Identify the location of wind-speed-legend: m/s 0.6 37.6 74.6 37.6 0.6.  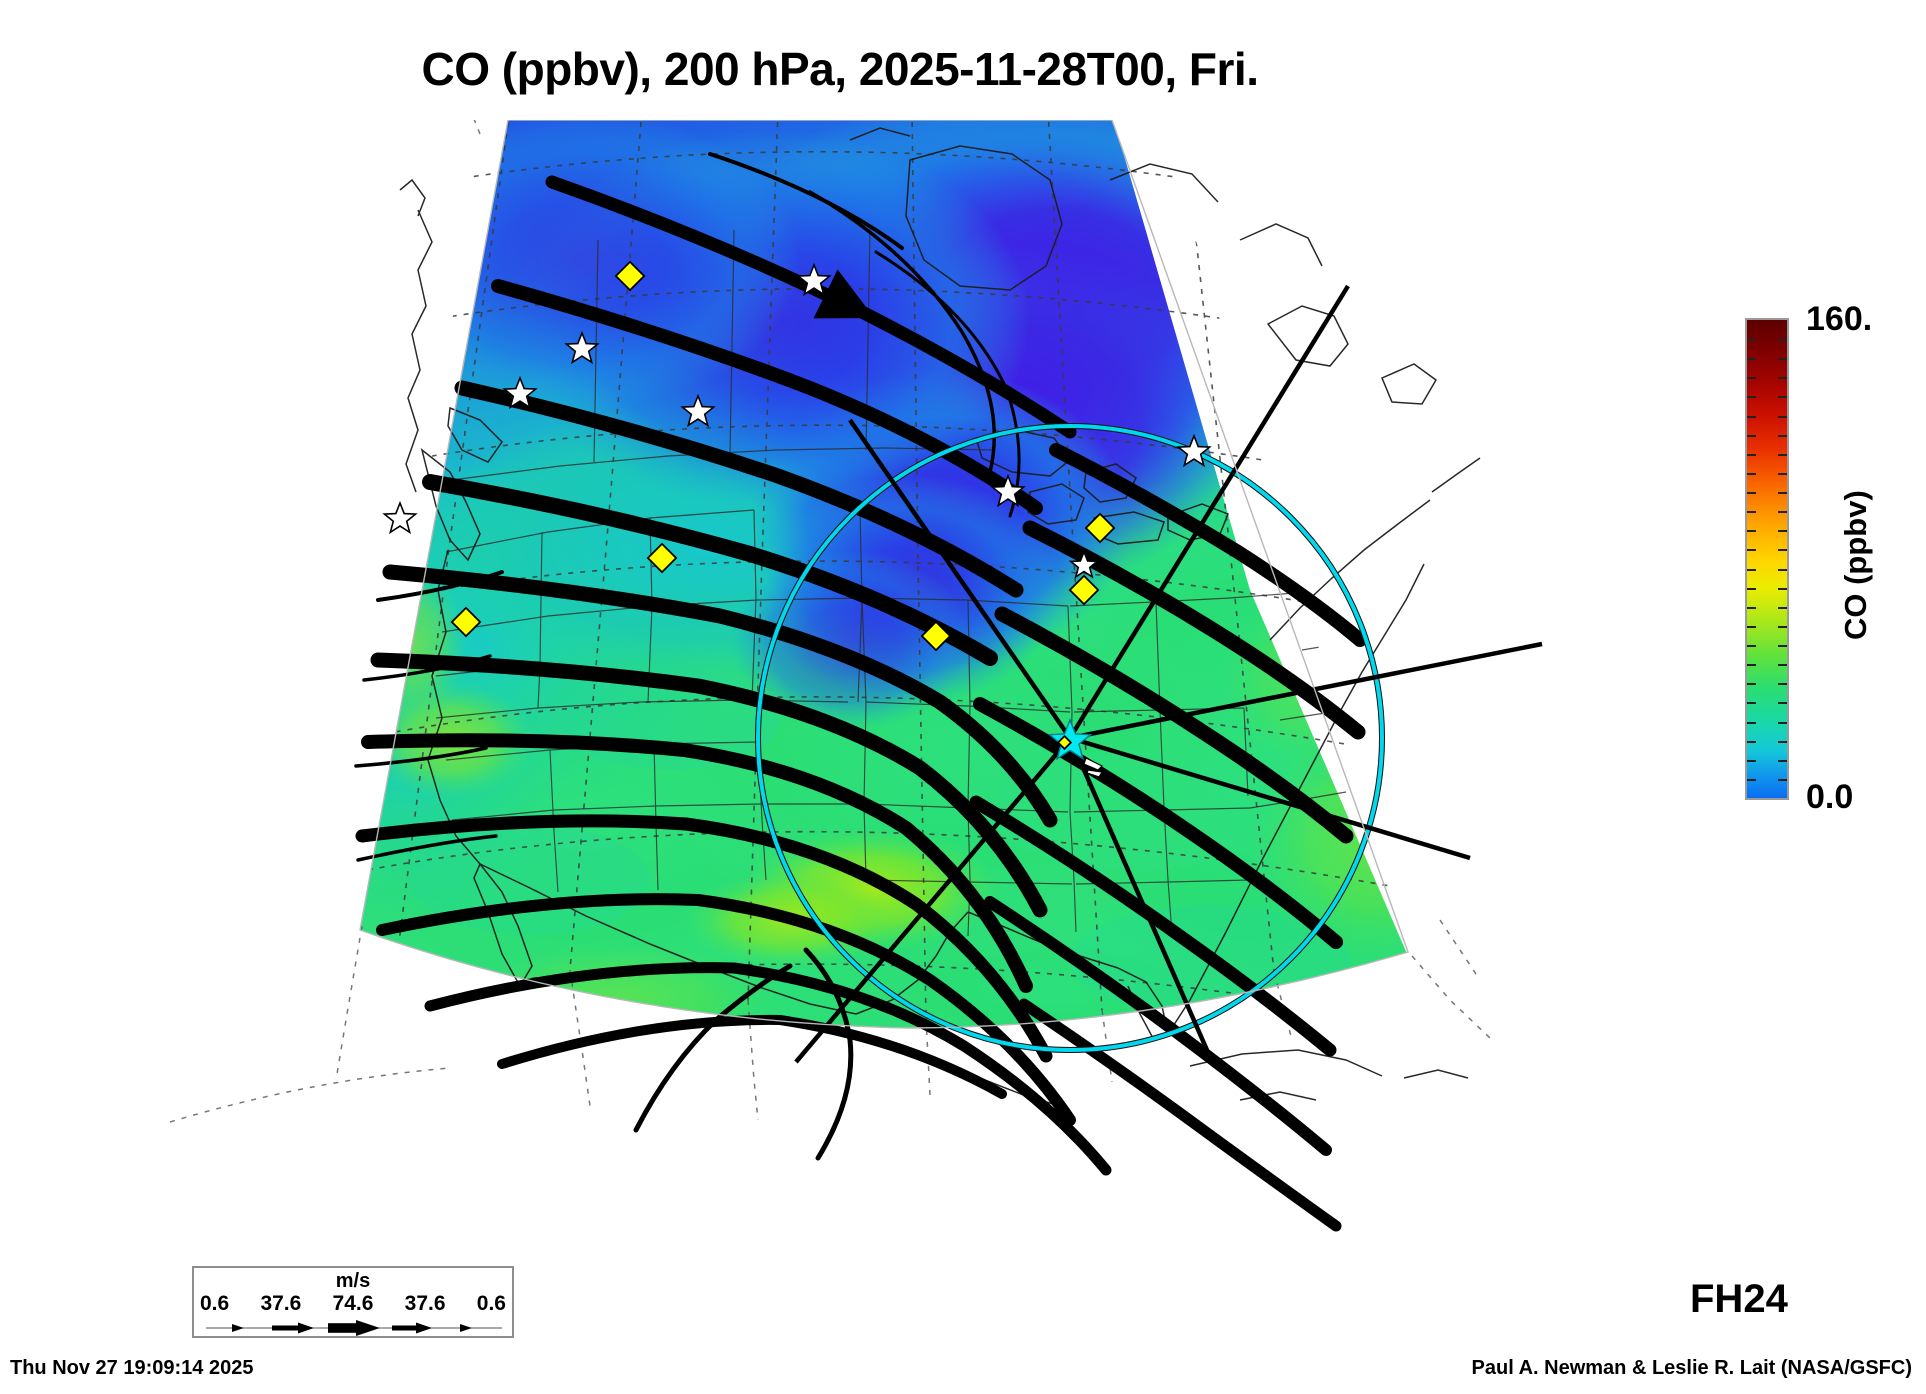
(353, 1302).